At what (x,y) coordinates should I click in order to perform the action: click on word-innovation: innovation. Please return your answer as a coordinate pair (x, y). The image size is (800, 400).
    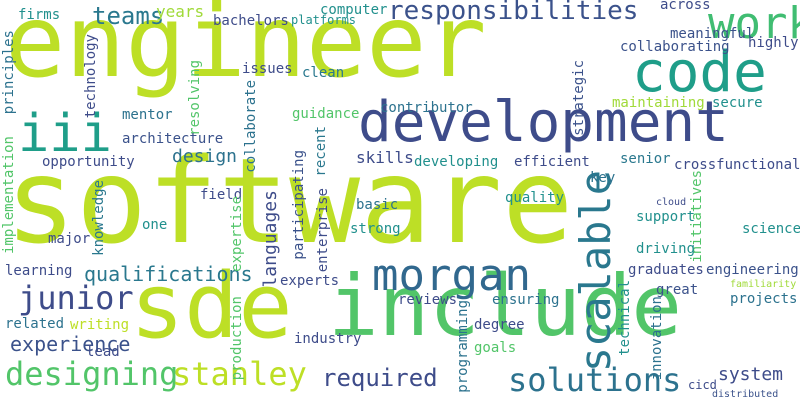
    Looking at the image, I should click on (657, 338).